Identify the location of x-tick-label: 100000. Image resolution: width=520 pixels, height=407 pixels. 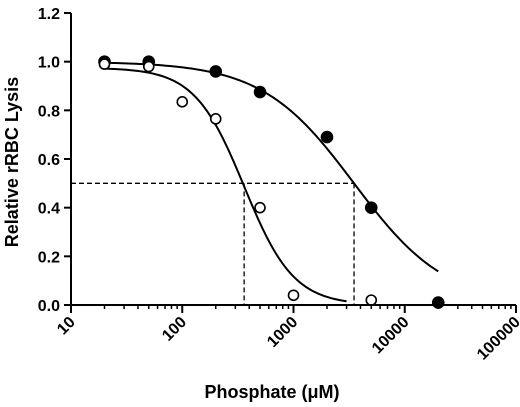
(497, 339).